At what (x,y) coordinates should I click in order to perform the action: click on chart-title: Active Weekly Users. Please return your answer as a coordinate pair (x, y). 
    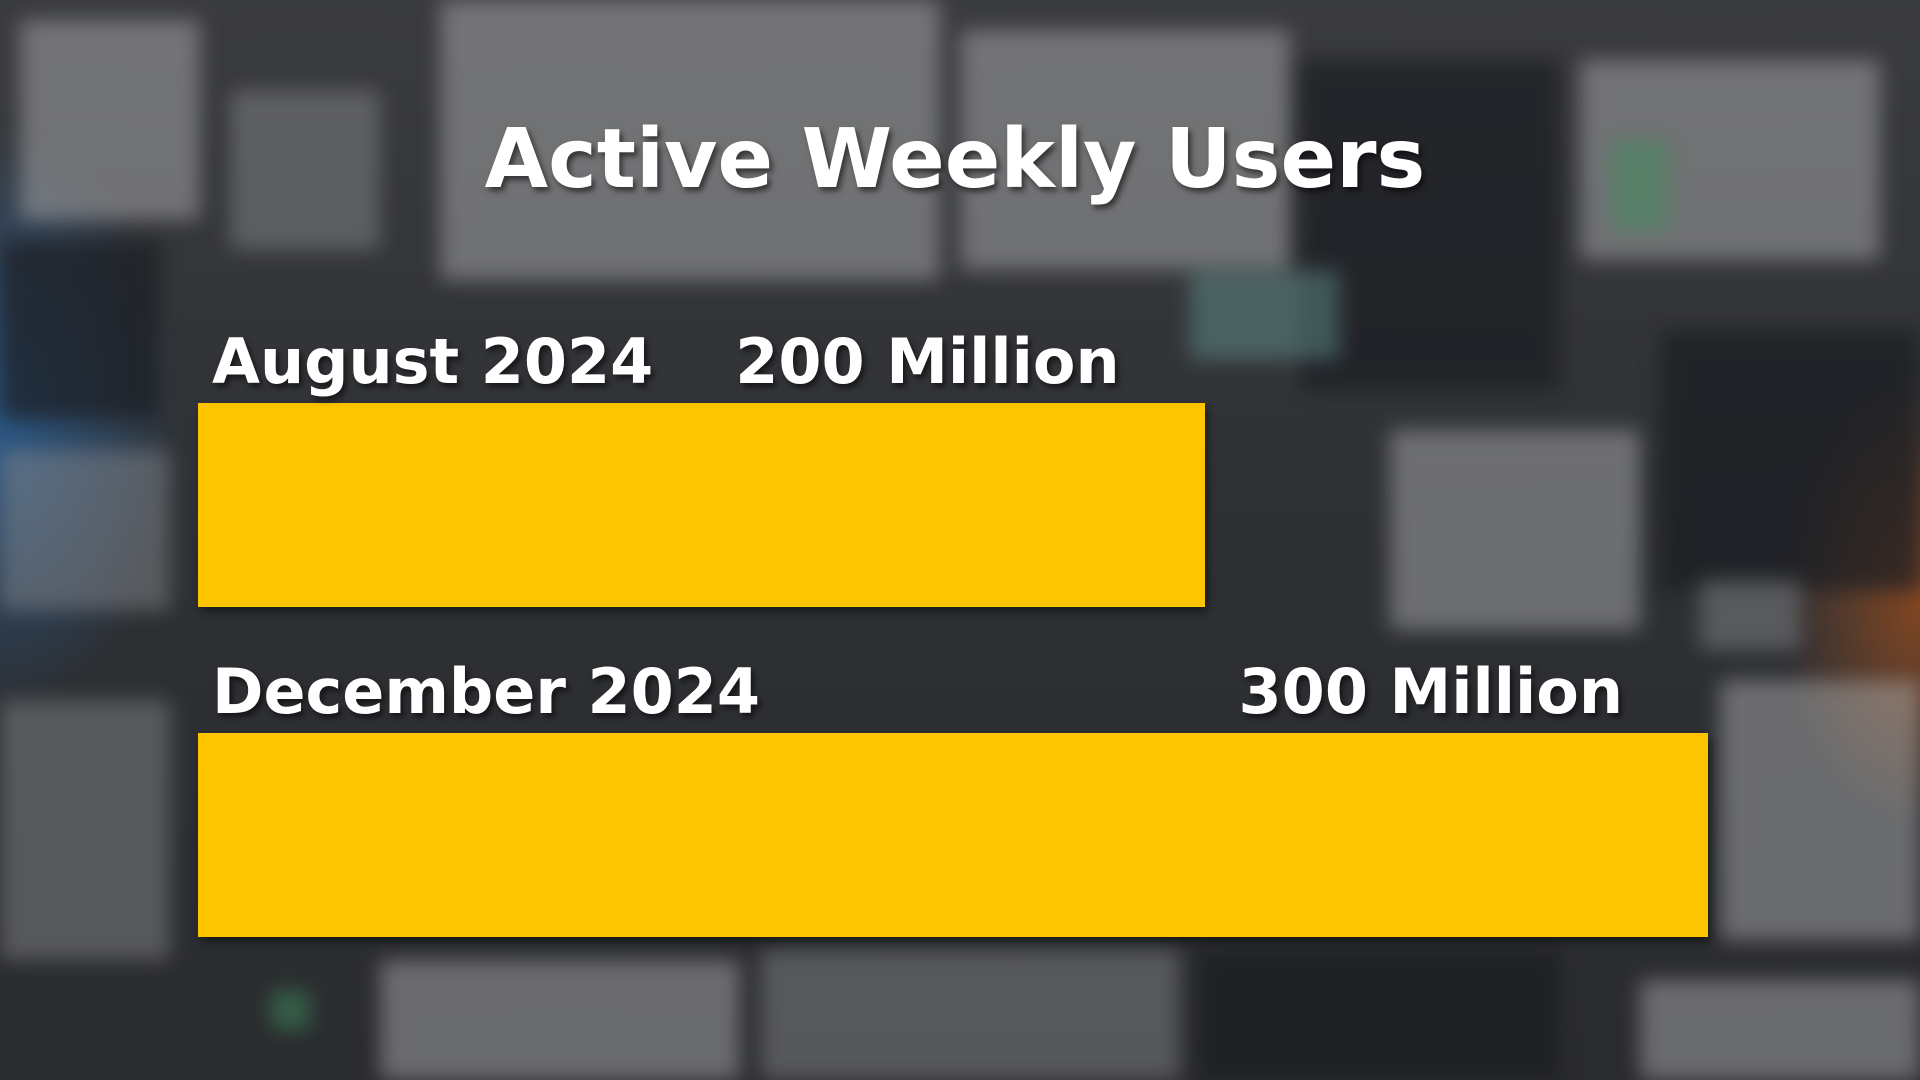
    Looking at the image, I should click on (955, 159).